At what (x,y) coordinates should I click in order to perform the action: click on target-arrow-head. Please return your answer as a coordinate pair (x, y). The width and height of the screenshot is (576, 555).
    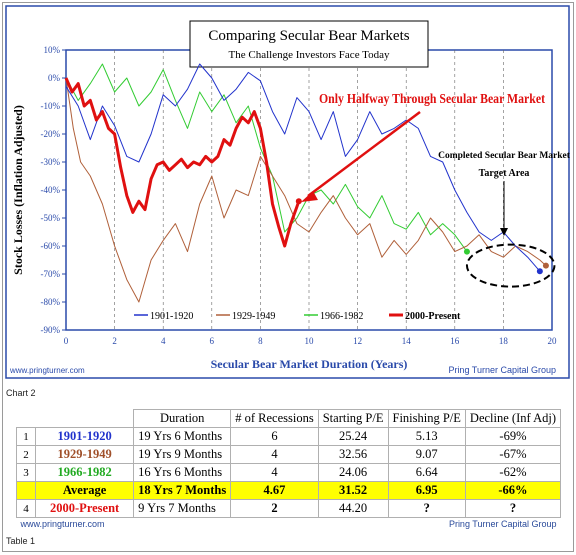
    Looking at the image, I should click on (504, 232).